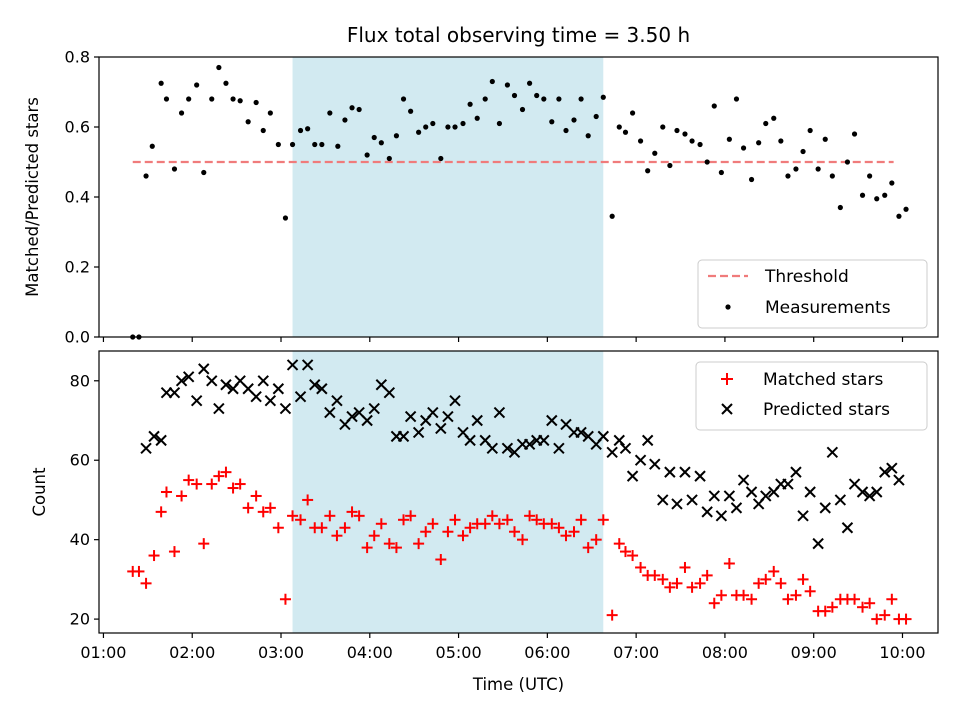 The width and height of the screenshot is (960, 720). What do you see at coordinates (77, 57) in the screenshot?
I see `top-ytick-label: 0.8` at bounding box center [77, 57].